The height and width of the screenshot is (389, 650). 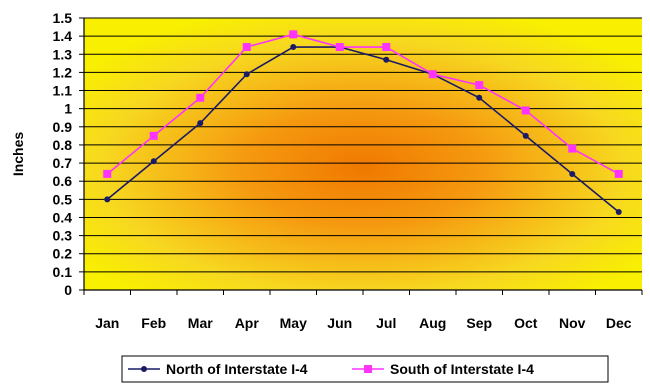 What do you see at coordinates (63, 236) in the screenshot?
I see `y-tick-label: 0.3` at bounding box center [63, 236].